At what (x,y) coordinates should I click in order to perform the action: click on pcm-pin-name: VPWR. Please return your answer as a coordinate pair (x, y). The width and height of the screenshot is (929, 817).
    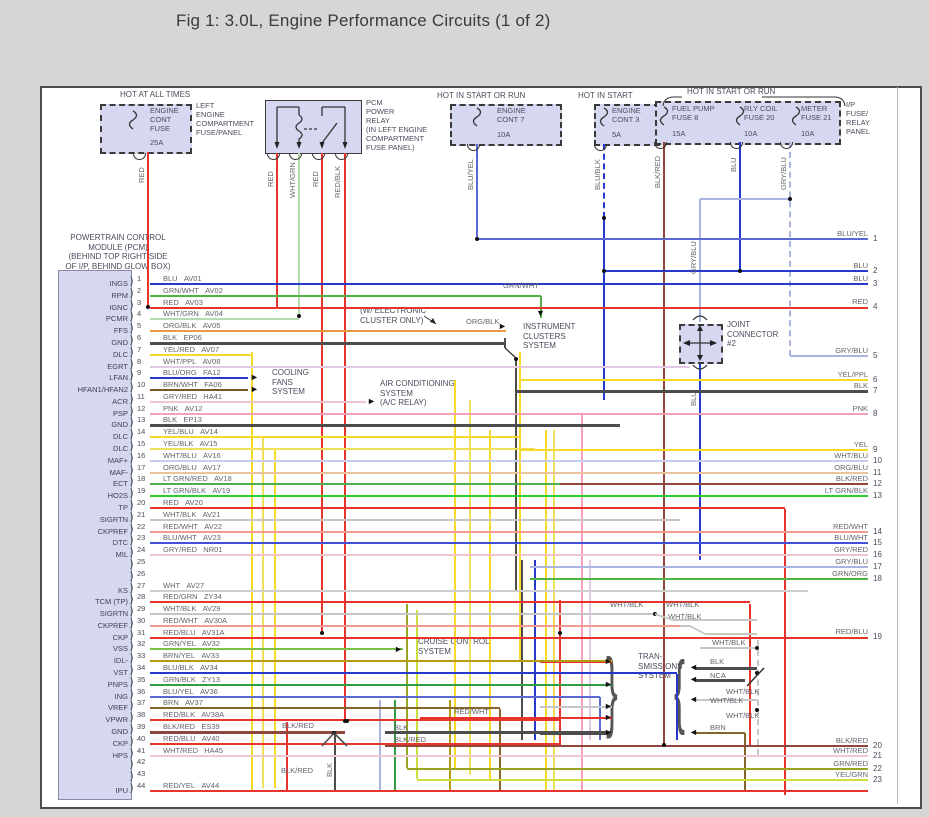
    Looking at the image, I should click on (117, 719).